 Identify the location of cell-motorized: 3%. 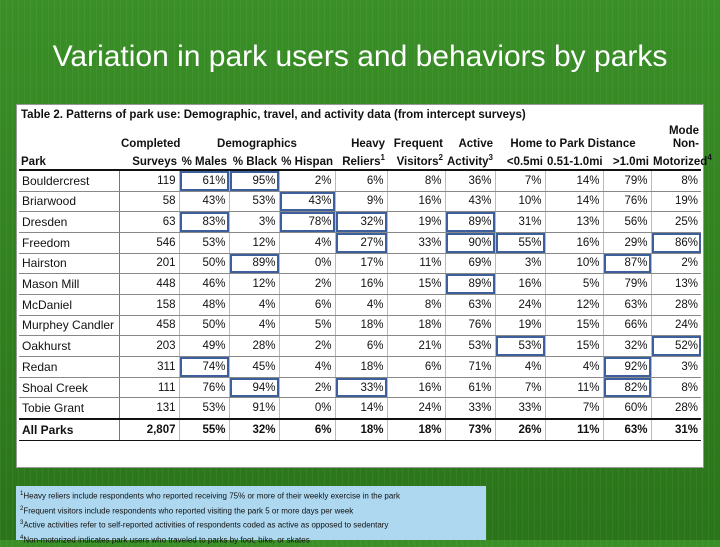
(676, 367).